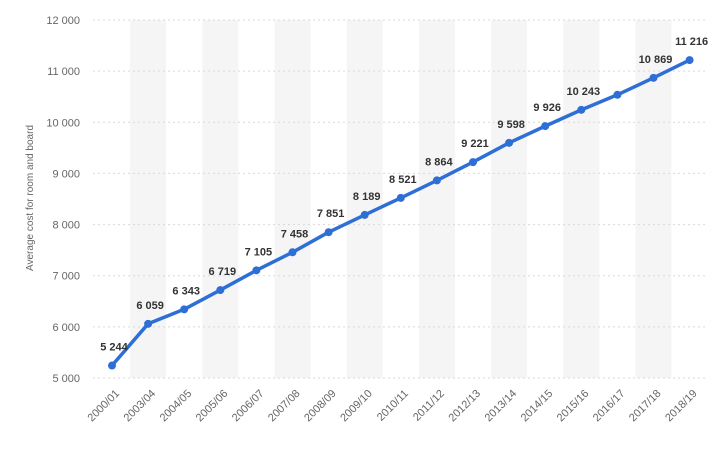  Describe the element at coordinates (331, 214) in the screenshot. I see `data-label: 7 851` at that location.